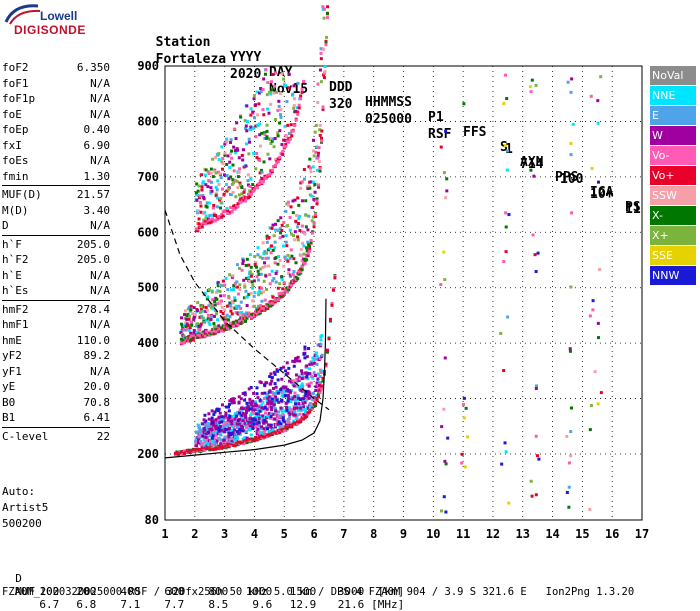 This screenshot has height=611, width=700. What do you see at coordinates (673, 76) in the screenshot?
I see `legend-item: NoVal` at bounding box center [673, 76].